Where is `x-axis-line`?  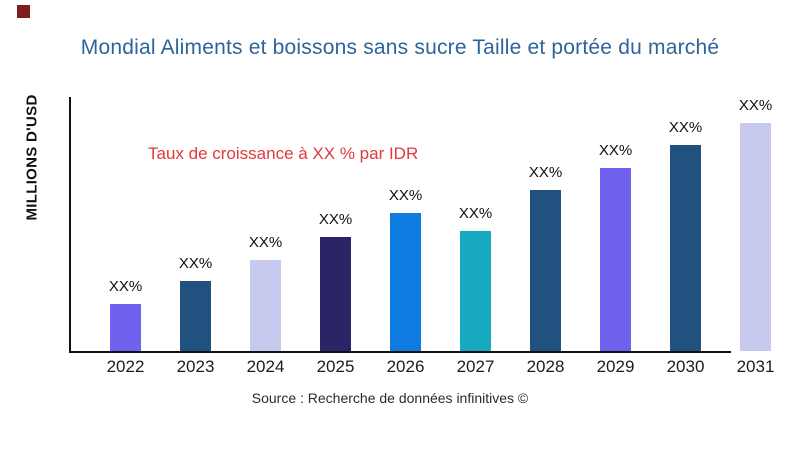 x-axis-line is located at coordinates (400, 352).